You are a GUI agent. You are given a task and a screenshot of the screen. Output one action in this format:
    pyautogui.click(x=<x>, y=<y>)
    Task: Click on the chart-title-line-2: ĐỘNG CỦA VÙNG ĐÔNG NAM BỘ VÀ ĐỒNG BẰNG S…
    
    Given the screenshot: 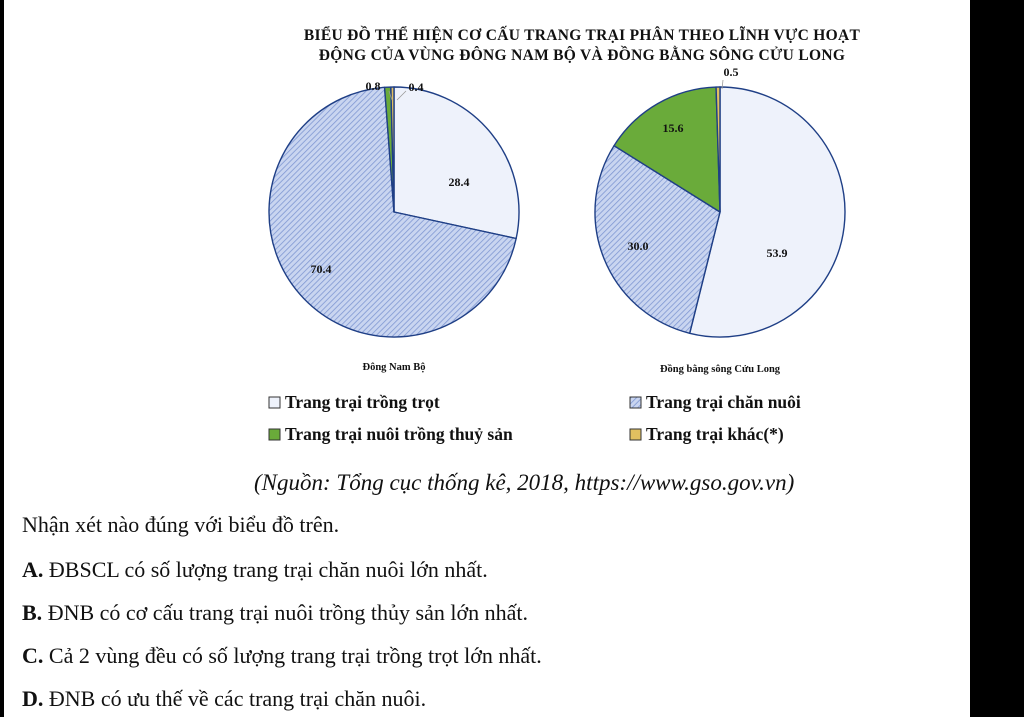 What is the action you would take?
    pyautogui.click(x=582, y=55)
    